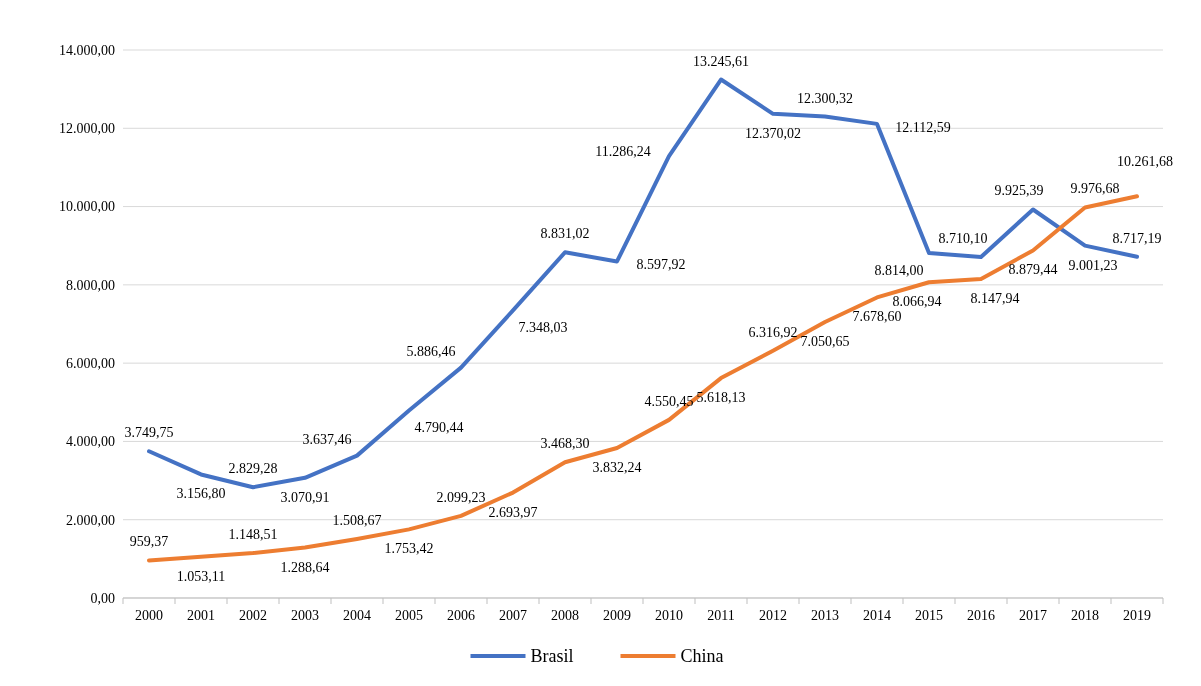 The image size is (1201, 686). What do you see at coordinates (1145, 162) in the screenshot?
I see `data-label: 10.261,68` at bounding box center [1145, 162].